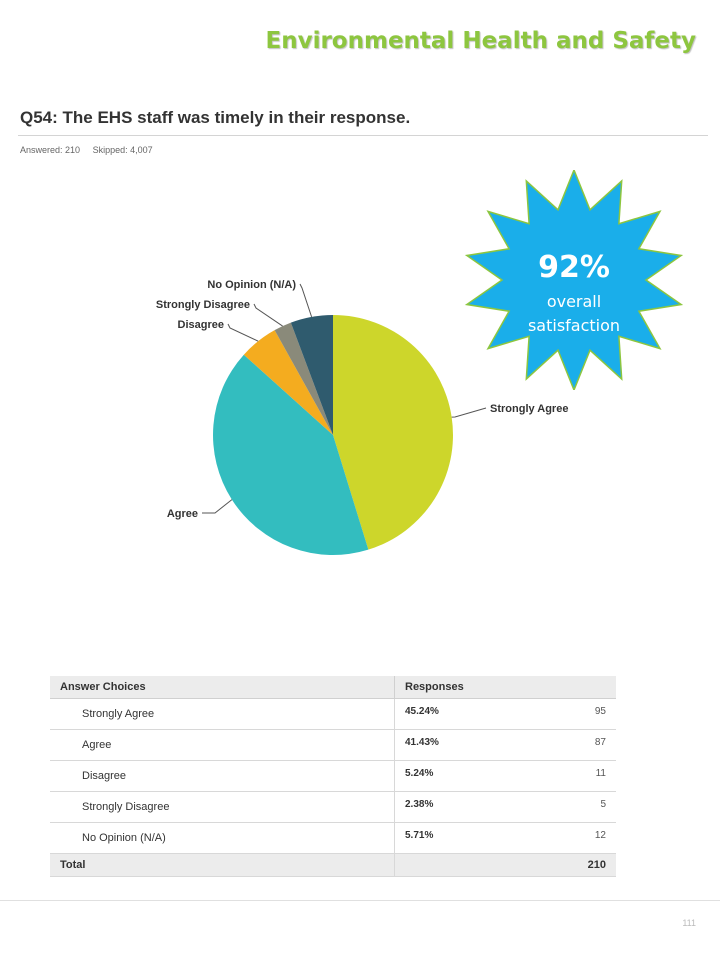 The height and width of the screenshot is (960, 720). What do you see at coordinates (86, 150) in the screenshot?
I see `answered-skipped: Answered: 210 Skipped: 4,007` at bounding box center [86, 150].